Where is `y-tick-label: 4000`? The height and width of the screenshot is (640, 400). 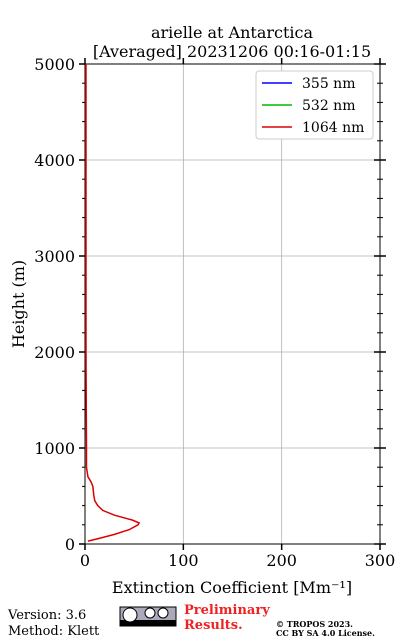 y-tick-label: 4000 is located at coordinates (54, 160).